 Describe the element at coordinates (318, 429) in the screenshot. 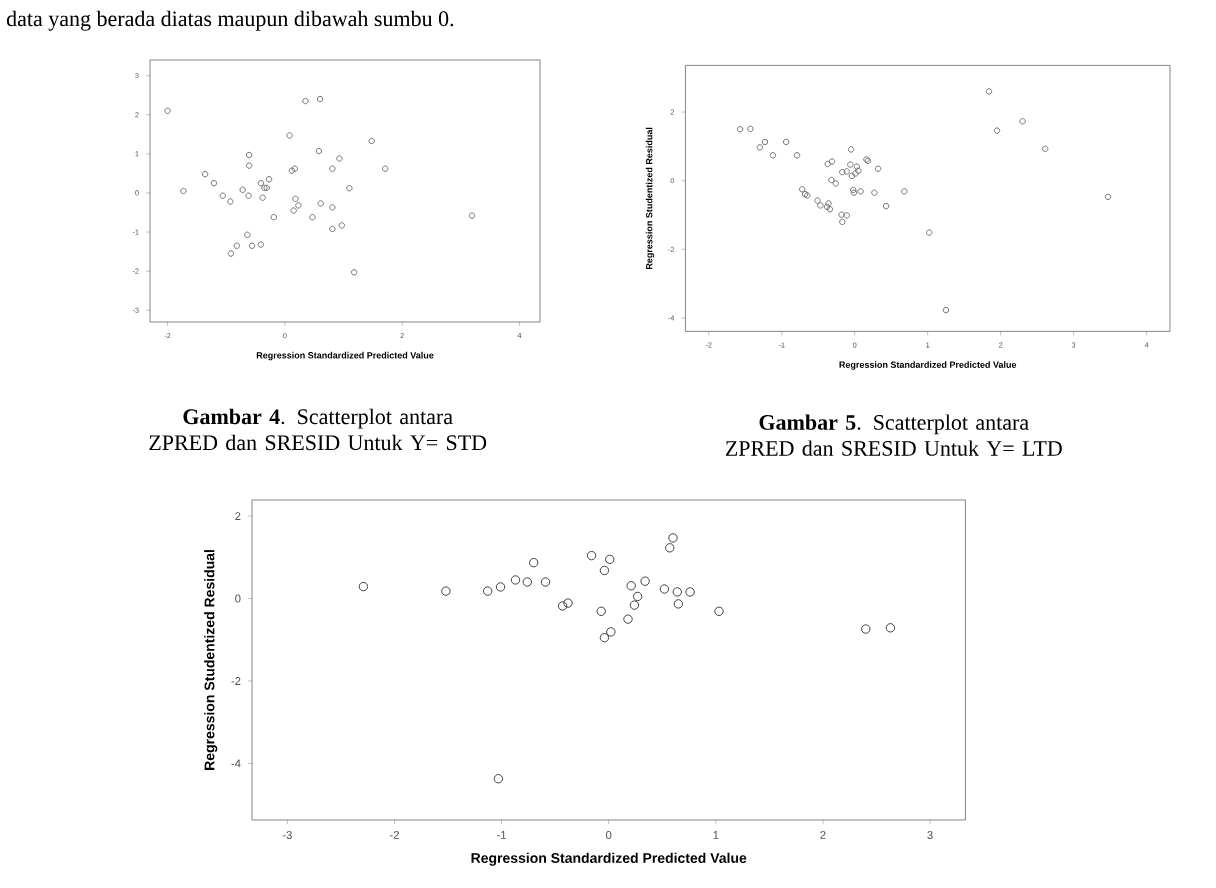

I see `text: Gambar 4. Scatterplot antara ZPRED dan SRESID Untuk Y= STD` at that location.